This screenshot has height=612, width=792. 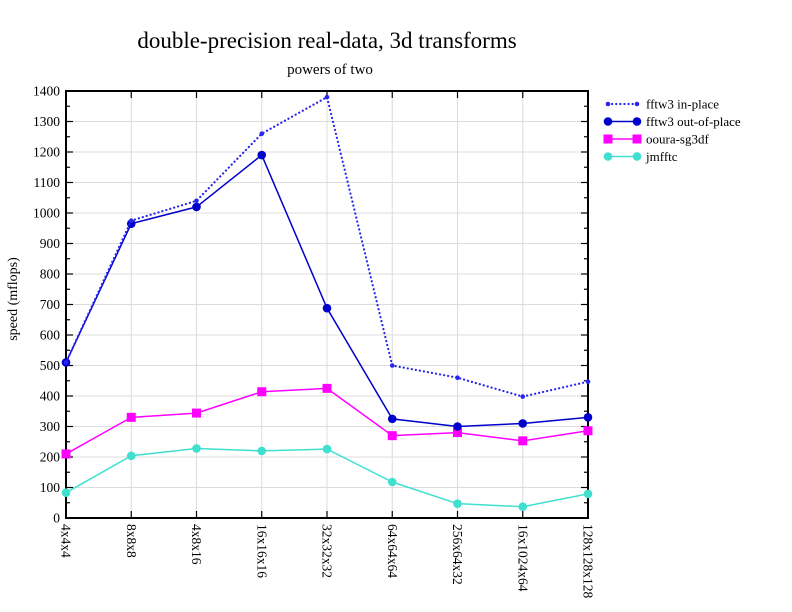 I want to click on legend-label: jmfftc, so click(x=661, y=156).